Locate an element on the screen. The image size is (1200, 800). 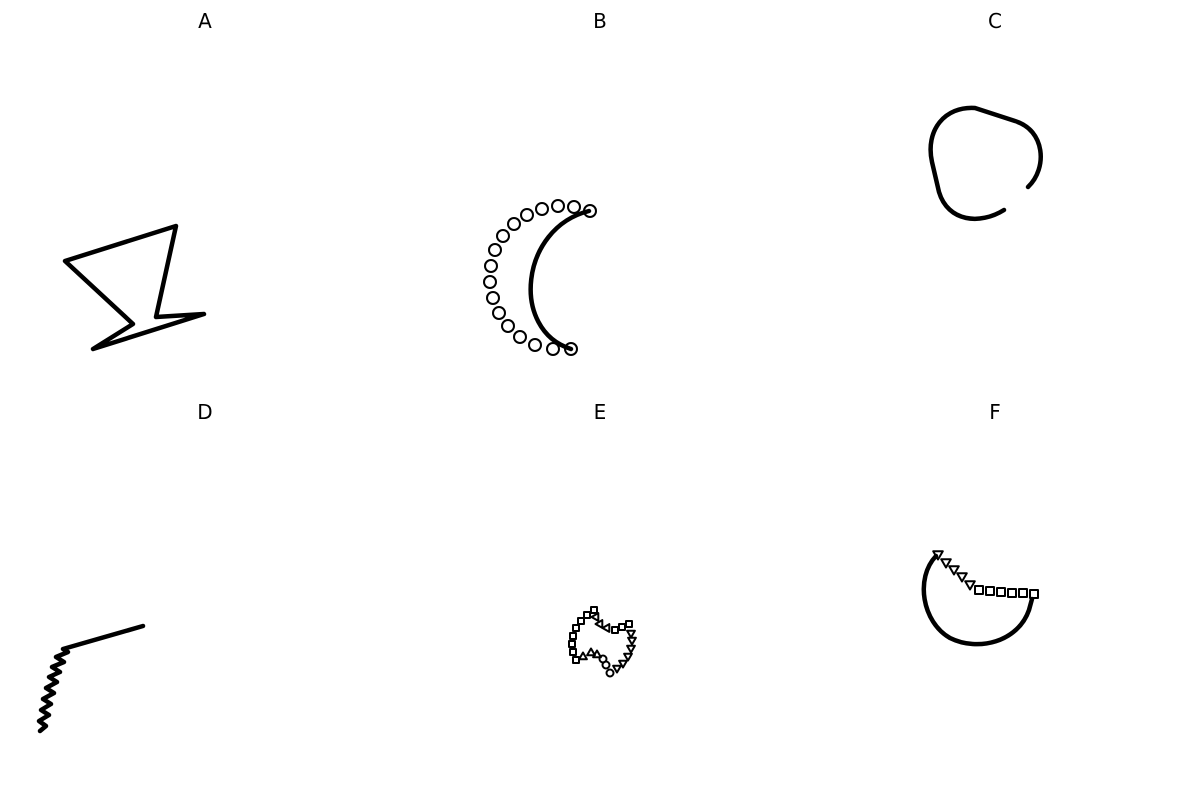
mixed-marker-loop is located at coordinates (602, 642).